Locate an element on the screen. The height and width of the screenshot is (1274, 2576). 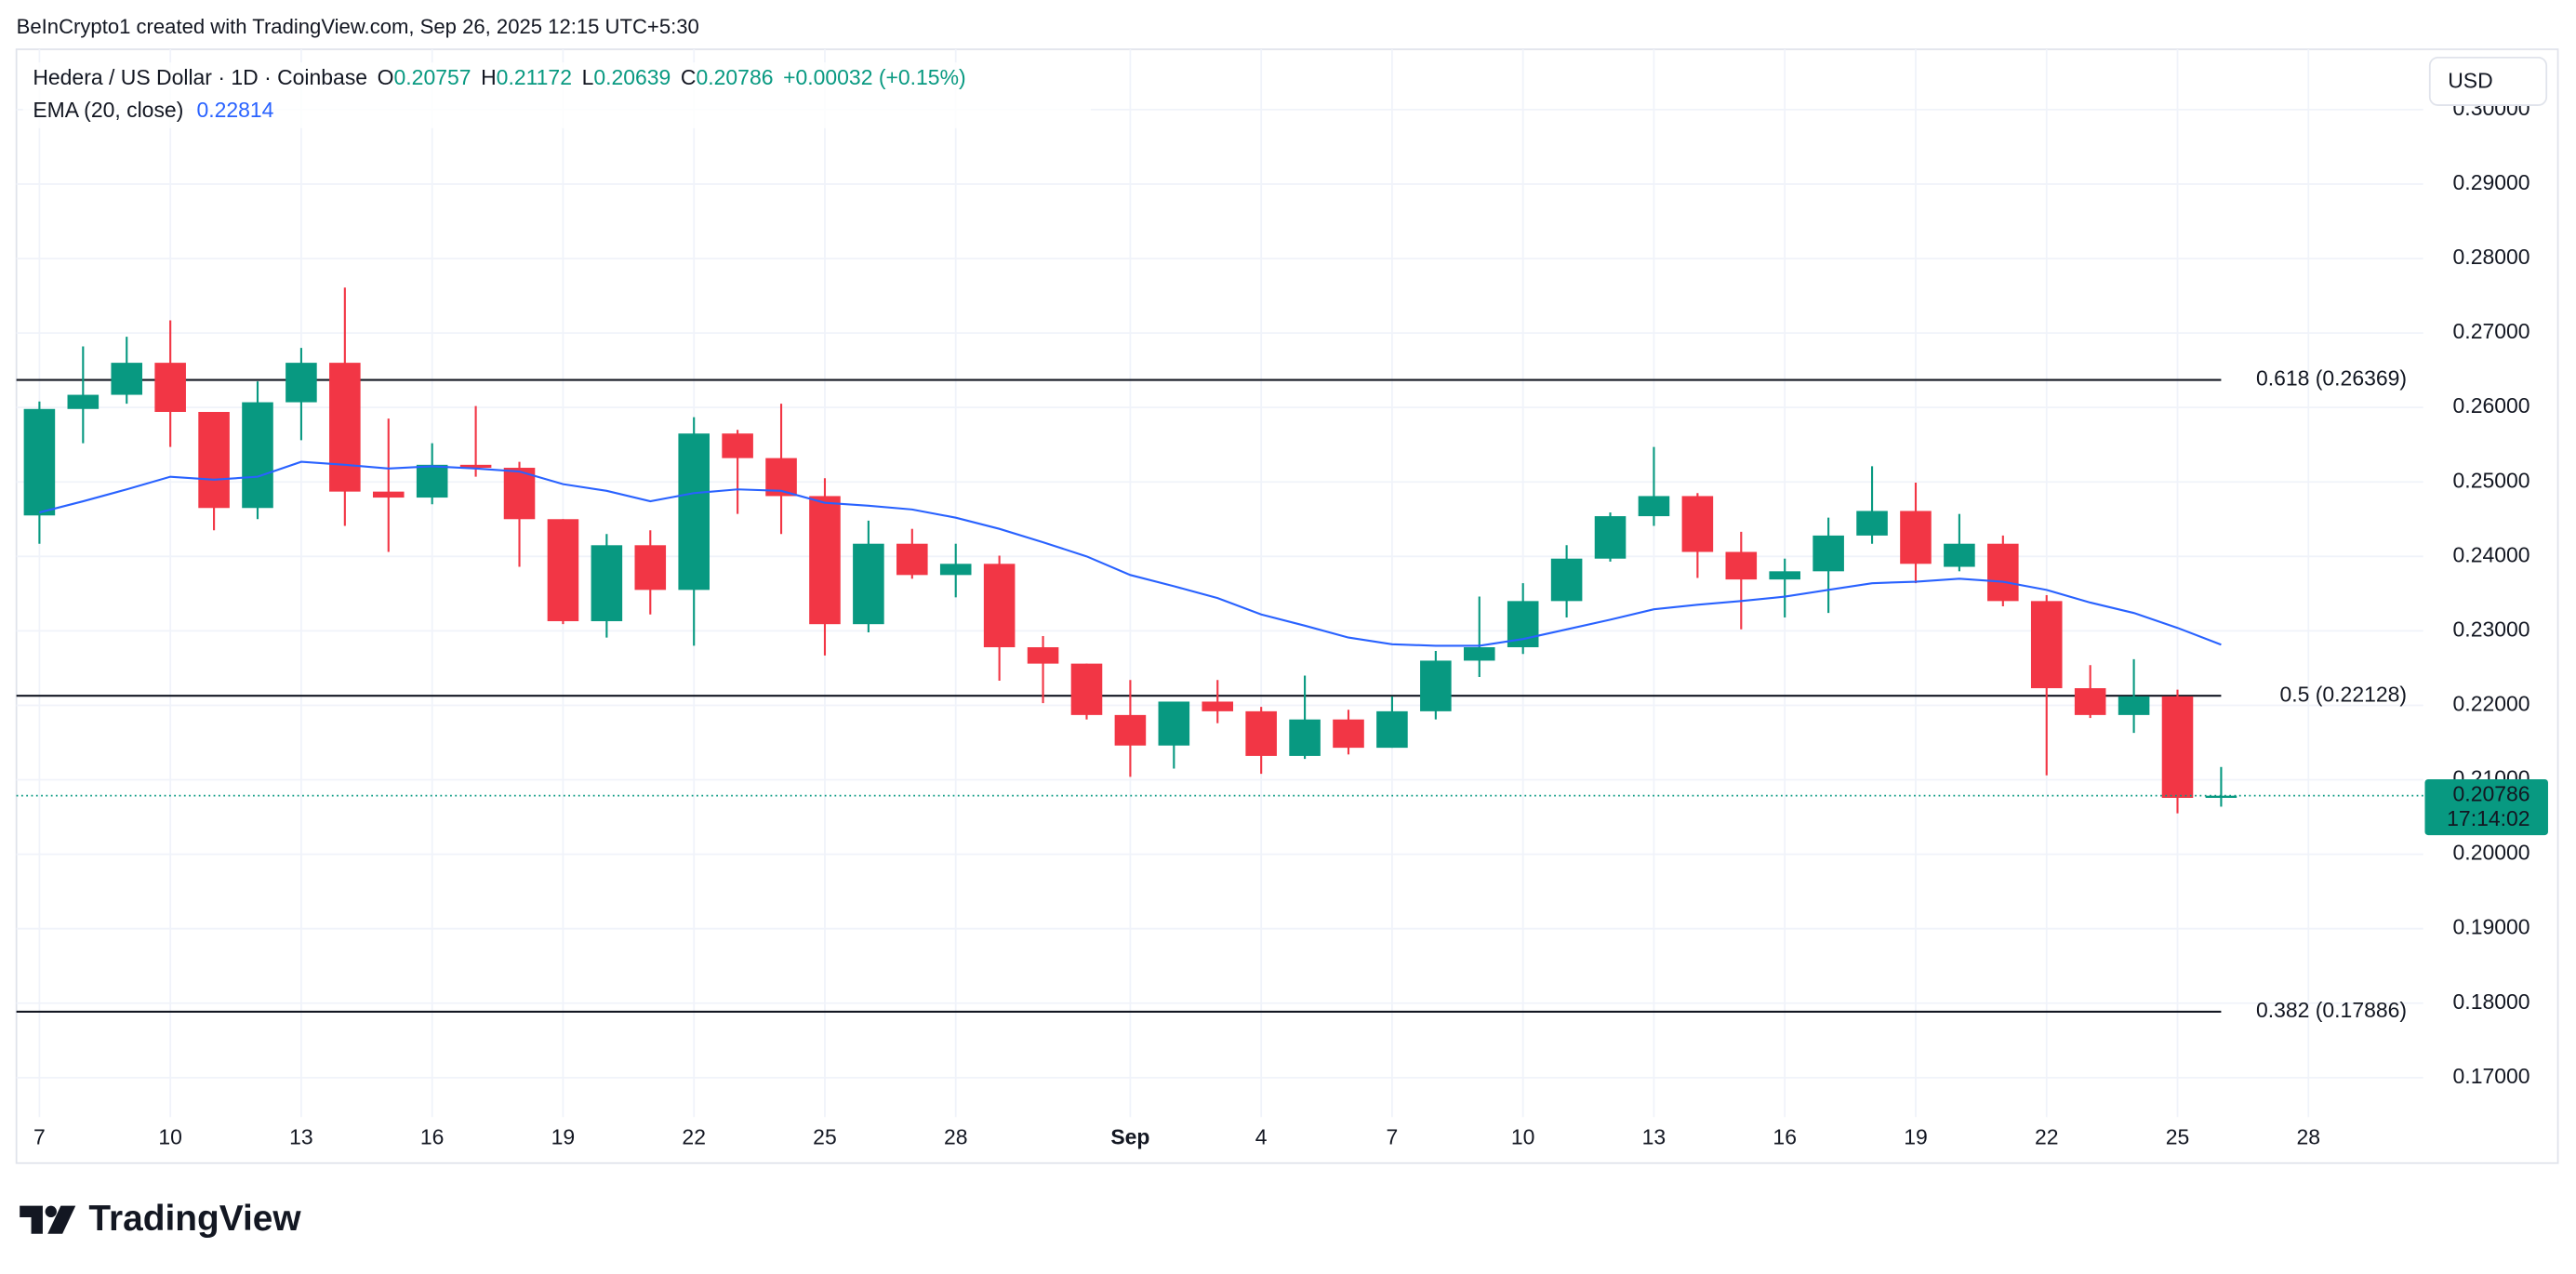
y-tick-label: 0.22000 is located at coordinates (2491, 704).